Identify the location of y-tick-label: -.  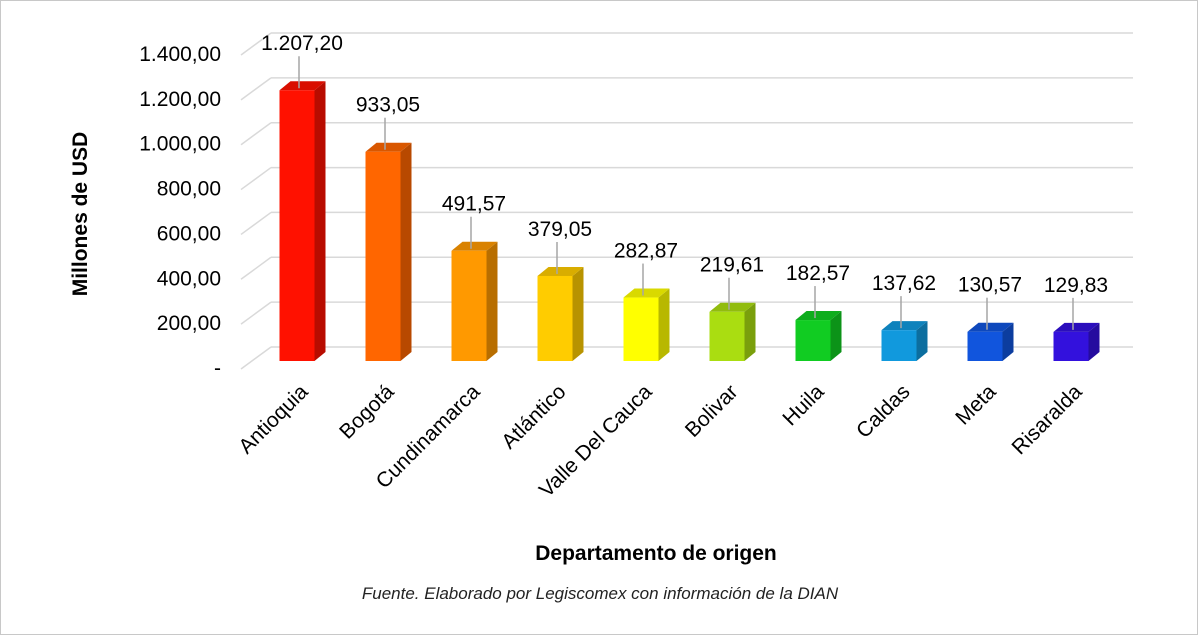
(217, 368).